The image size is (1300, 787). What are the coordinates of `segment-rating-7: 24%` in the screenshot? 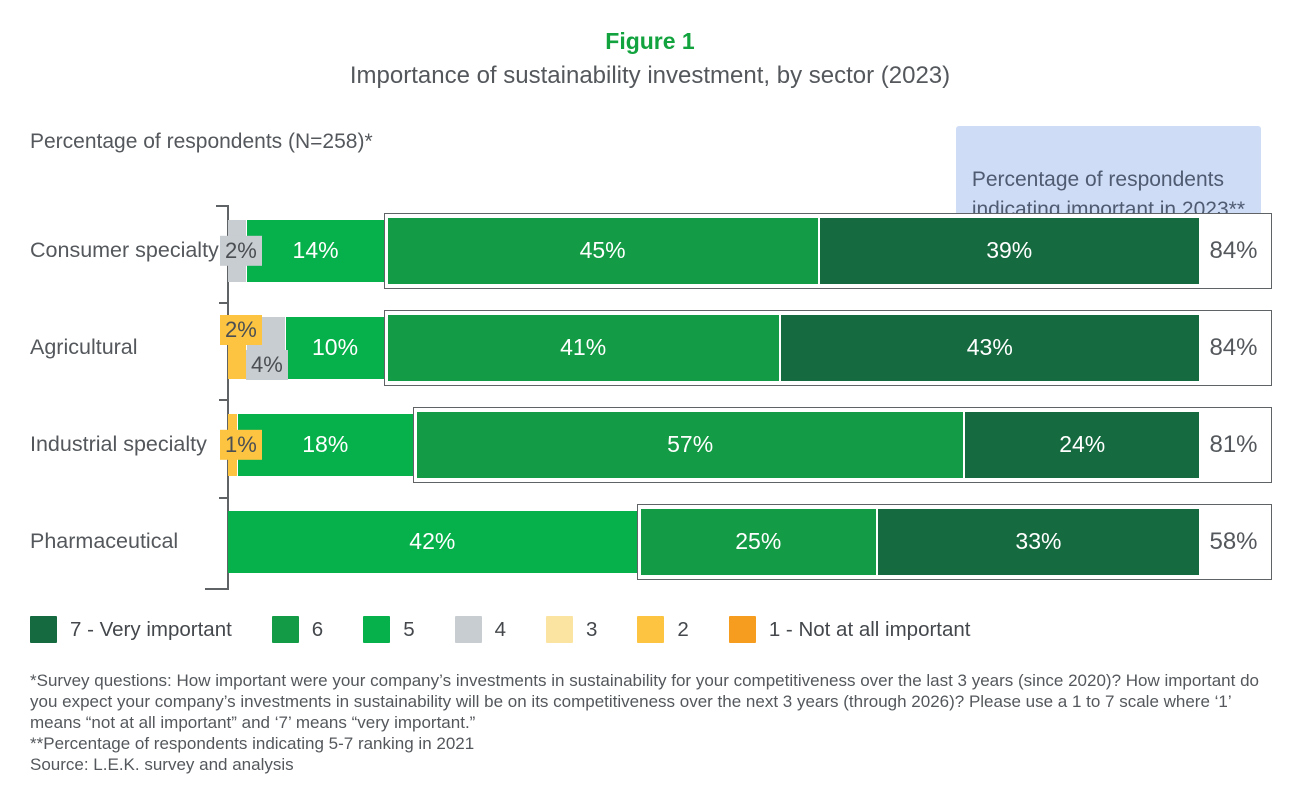 It's located at (1082, 444).